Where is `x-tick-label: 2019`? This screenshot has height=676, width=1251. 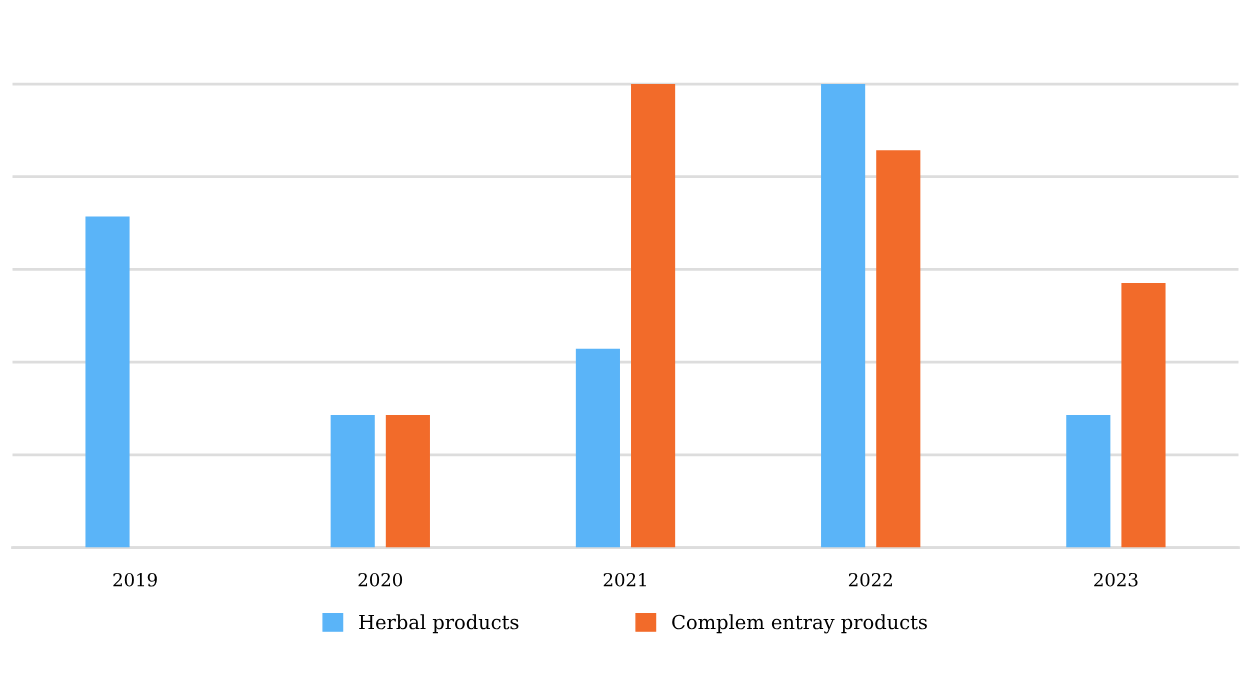 x-tick-label: 2019 is located at coordinates (135, 579).